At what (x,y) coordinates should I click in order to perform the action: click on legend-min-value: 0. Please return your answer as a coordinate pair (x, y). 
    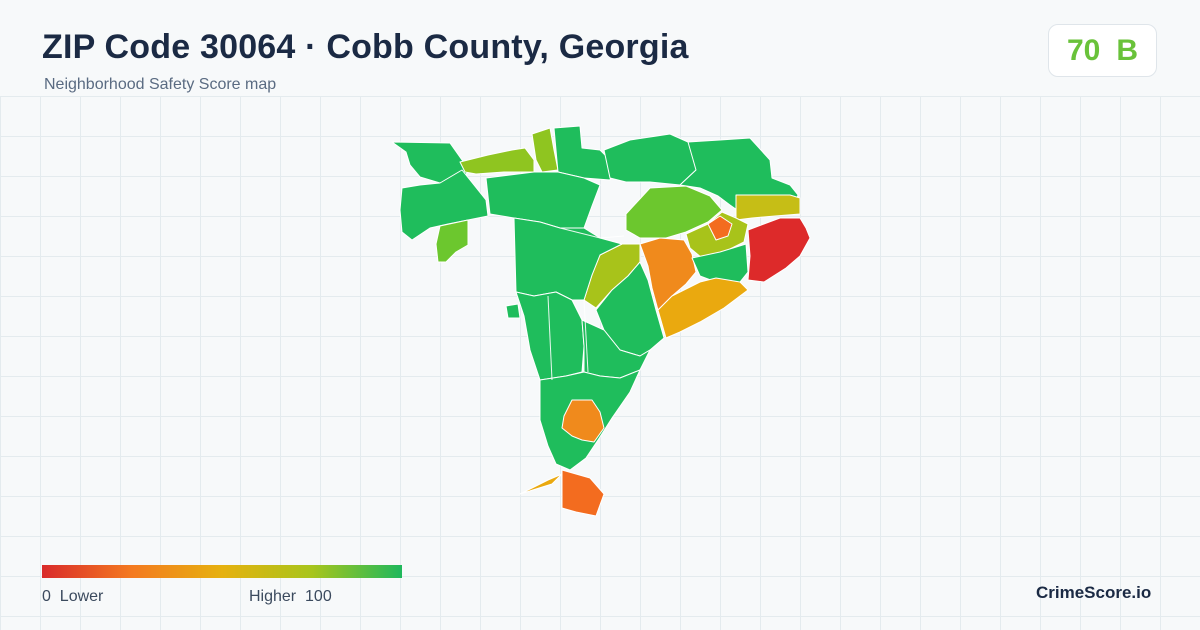
    Looking at the image, I should click on (46, 596).